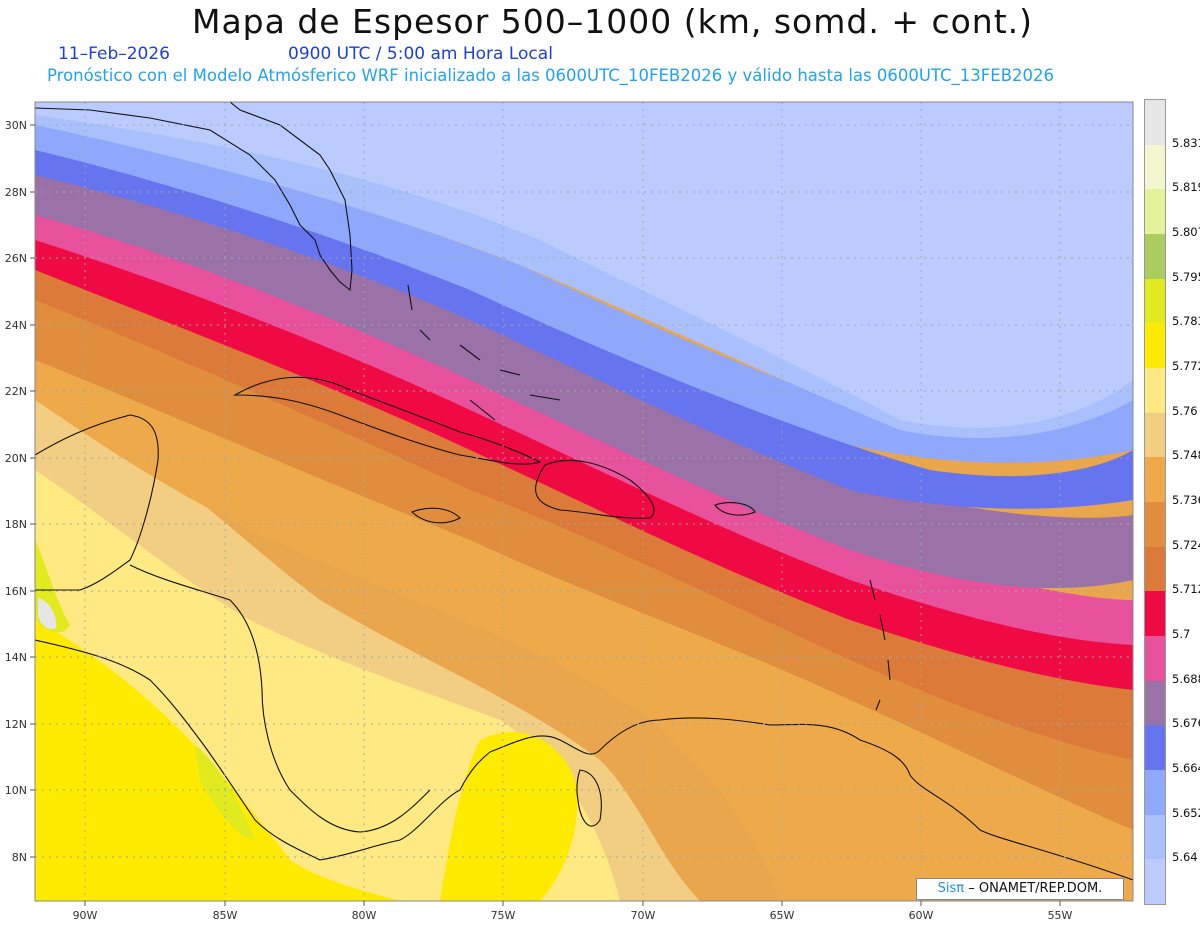 This screenshot has height=927, width=1200. Describe the element at coordinates (85, 915) in the screenshot. I see `lon-label: 90W` at that location.